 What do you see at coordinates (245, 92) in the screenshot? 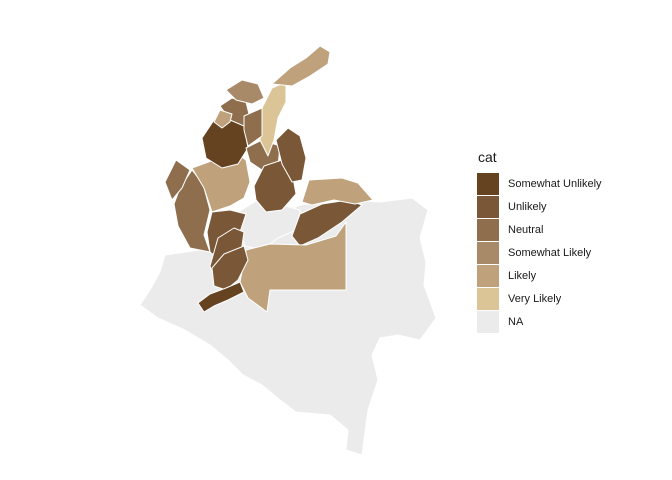
I see `region-somewhat-likely-north` at bounding box center [245, 92].